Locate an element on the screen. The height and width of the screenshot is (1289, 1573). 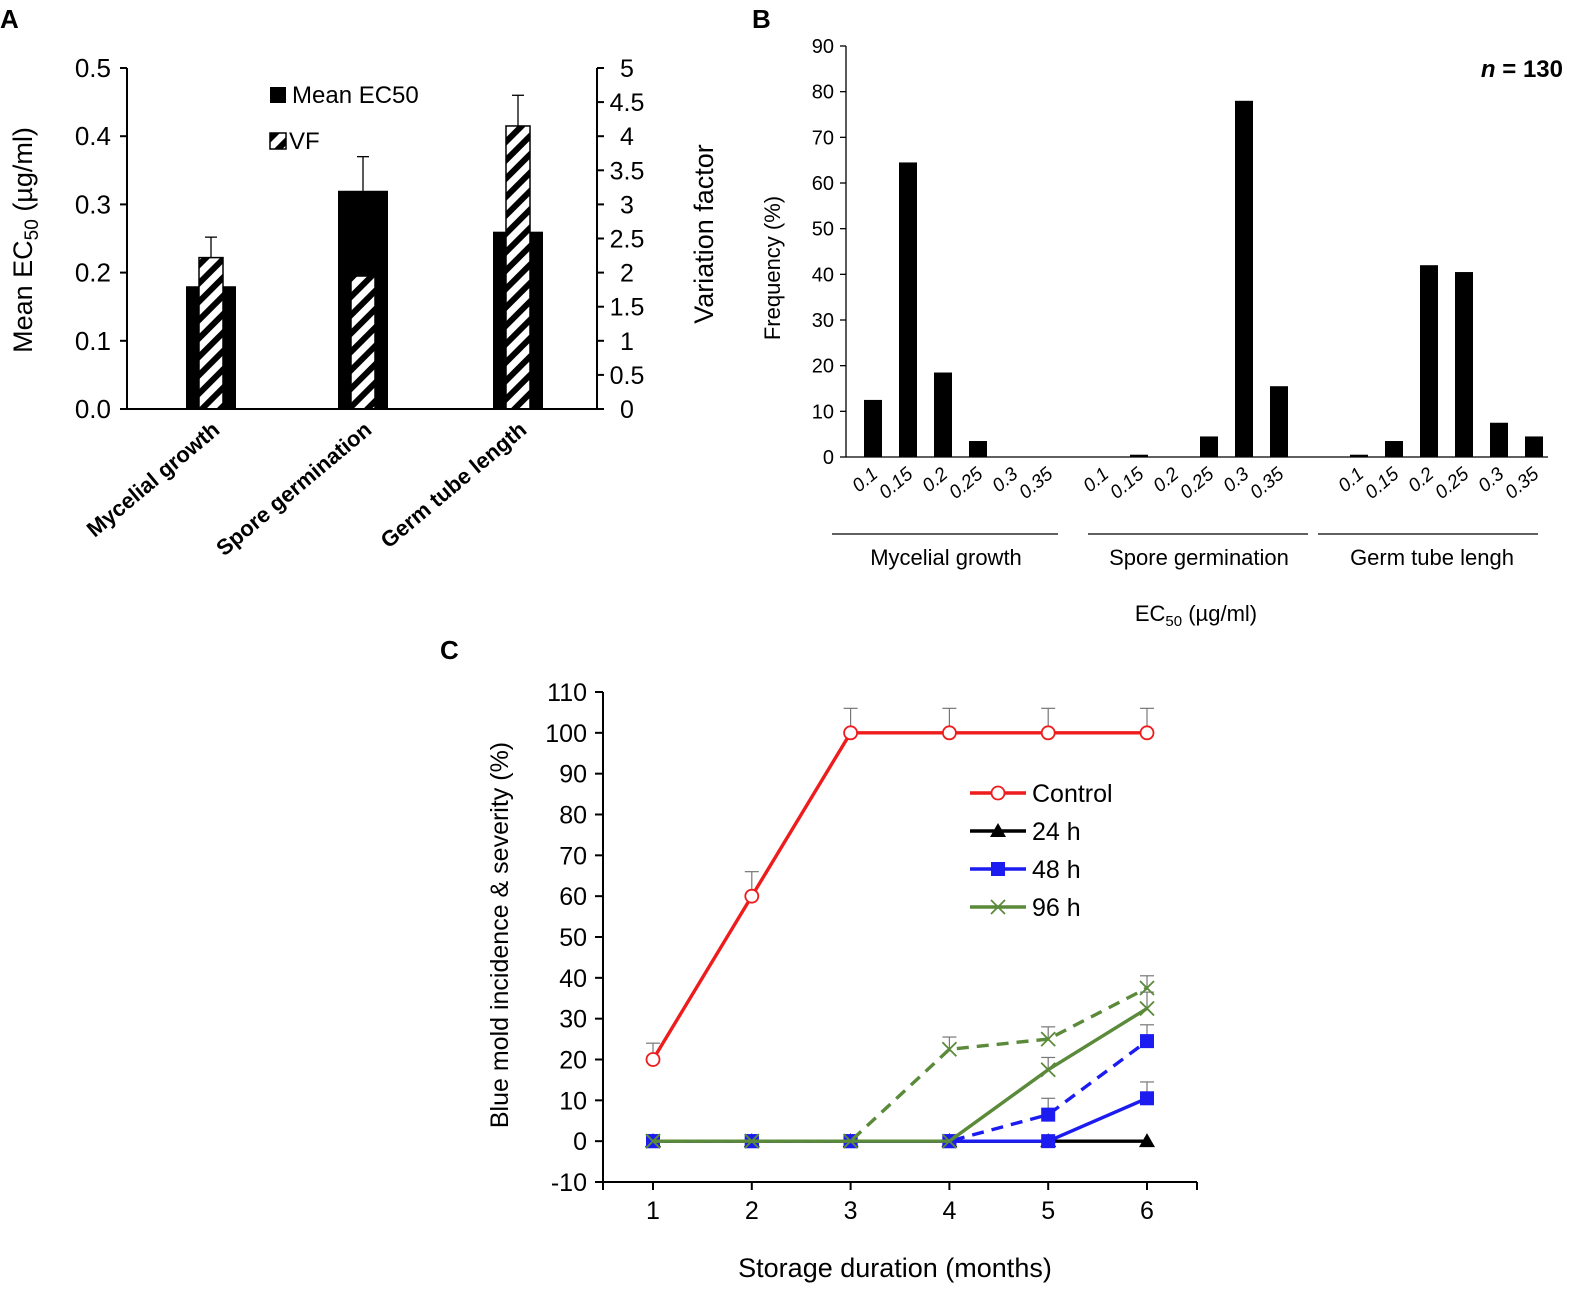
chart-c-ytick-110: 110 is located at coordinates (567, 693).